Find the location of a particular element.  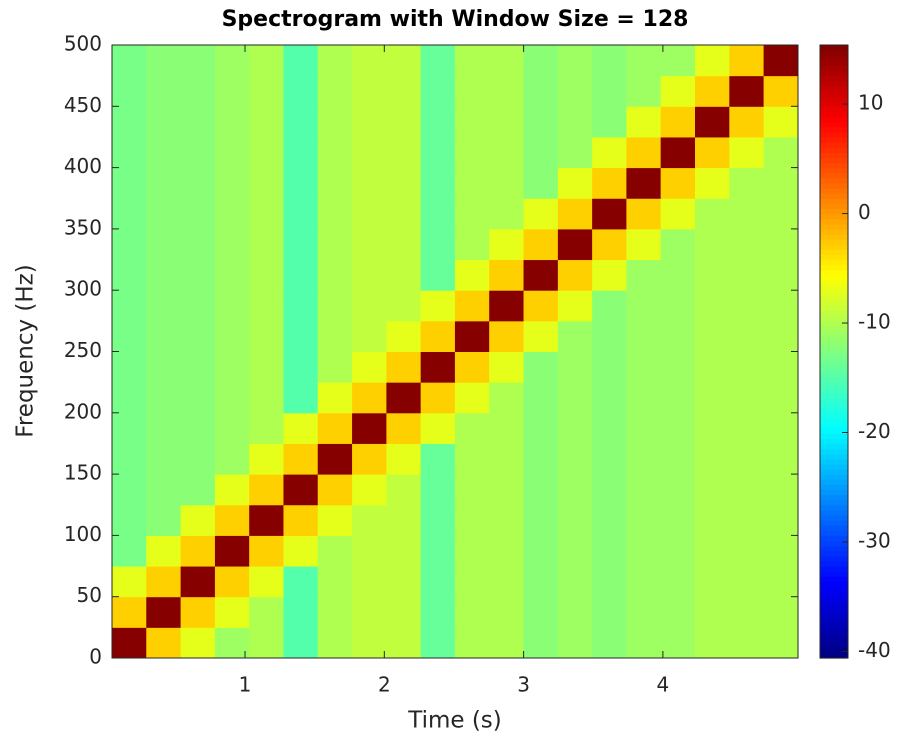

x-tick-label: 1 is located at coordinates (245, 685).